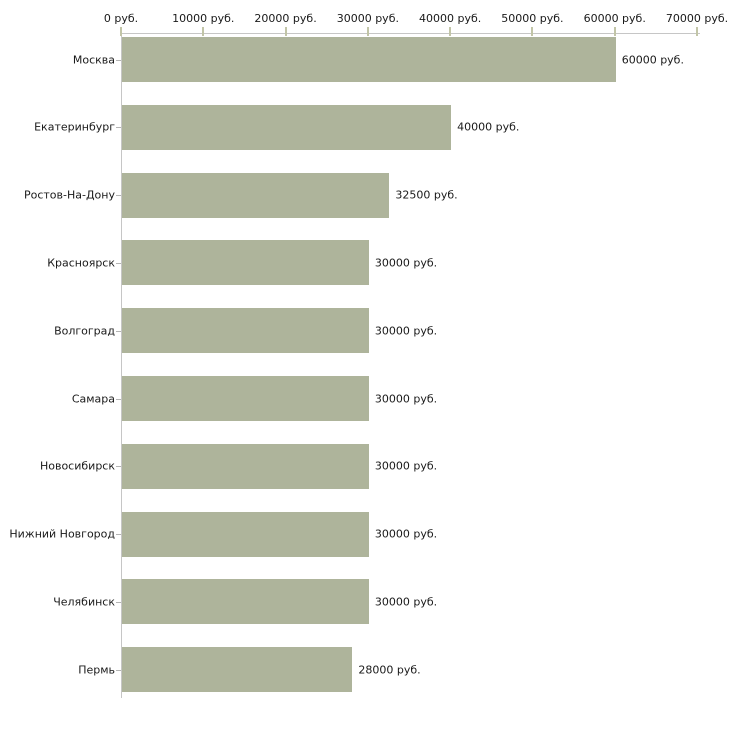 This screenshot has height=730, width=730. Describe the element at coordinates (203, 18) in the screenshot. I see `x-axis-tick-label: 10000 руб.` at that location.